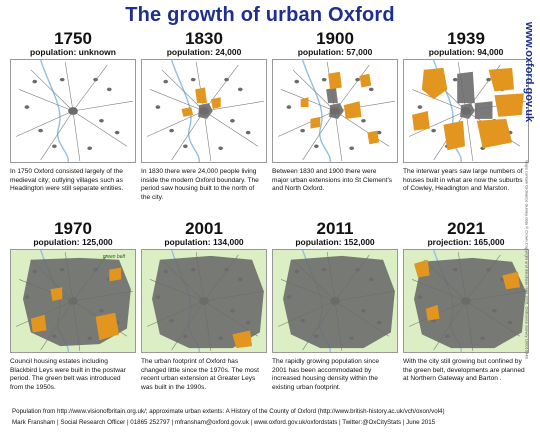  Describe the element at coordinates (73, 228) in the screenshot. I see `panel-year: 1970` at that location.